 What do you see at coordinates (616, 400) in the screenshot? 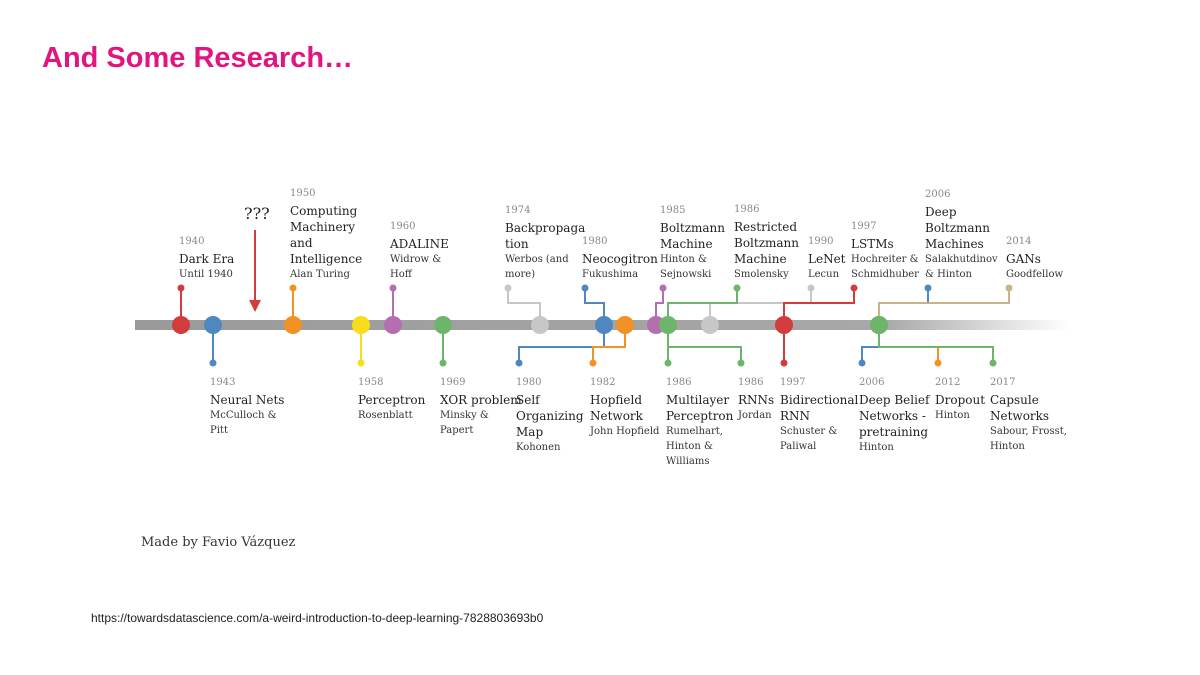
I see `event-name-line: Hopfield` at bounding box center [616, 400].